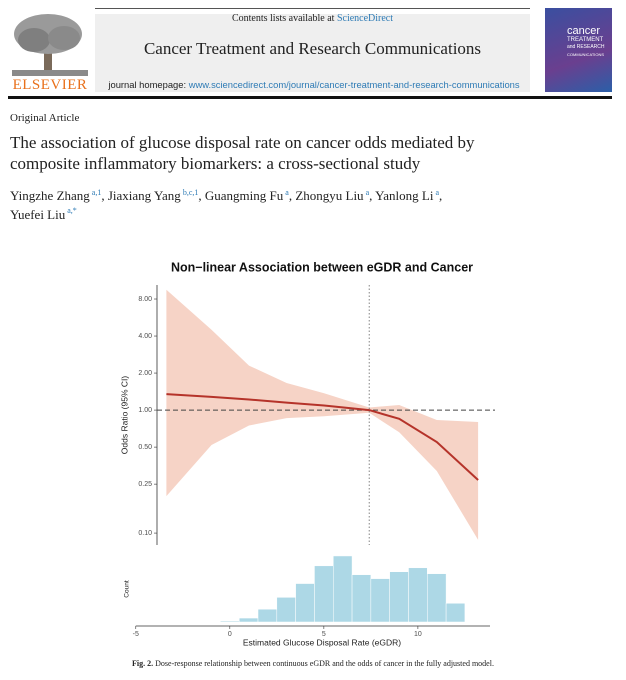  I want to click on author: Yuefei Liu a,*, so click(43, 214).